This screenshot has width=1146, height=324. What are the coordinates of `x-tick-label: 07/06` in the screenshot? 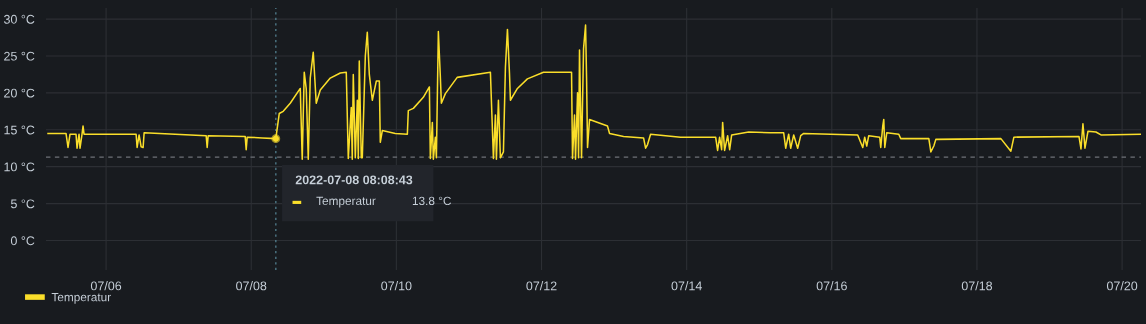 It's located at (106, 286).